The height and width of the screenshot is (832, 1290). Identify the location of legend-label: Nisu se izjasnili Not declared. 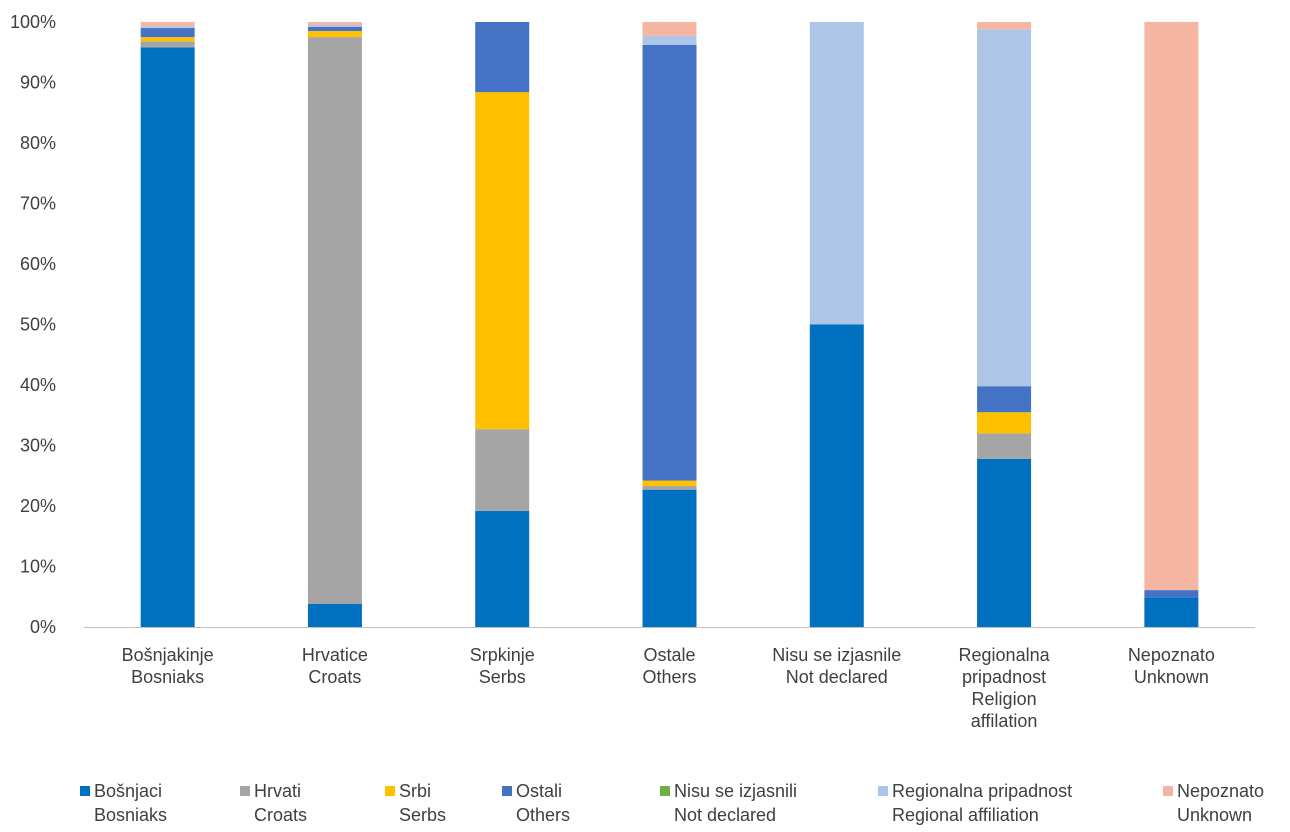
(735, 803).